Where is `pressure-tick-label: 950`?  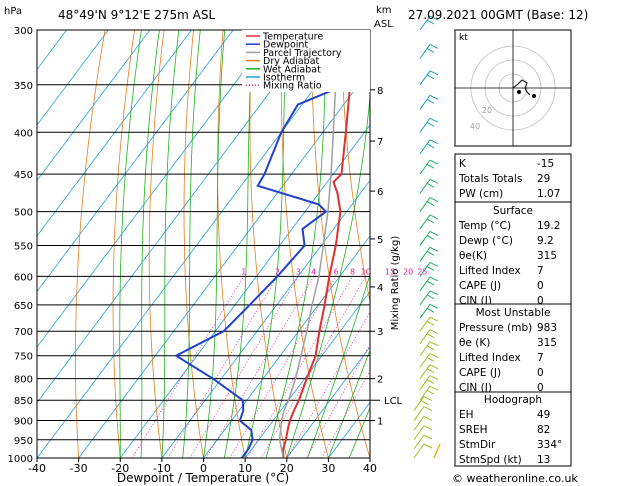
pressure-tick-label: 950 is located at coordinates (23, 441).